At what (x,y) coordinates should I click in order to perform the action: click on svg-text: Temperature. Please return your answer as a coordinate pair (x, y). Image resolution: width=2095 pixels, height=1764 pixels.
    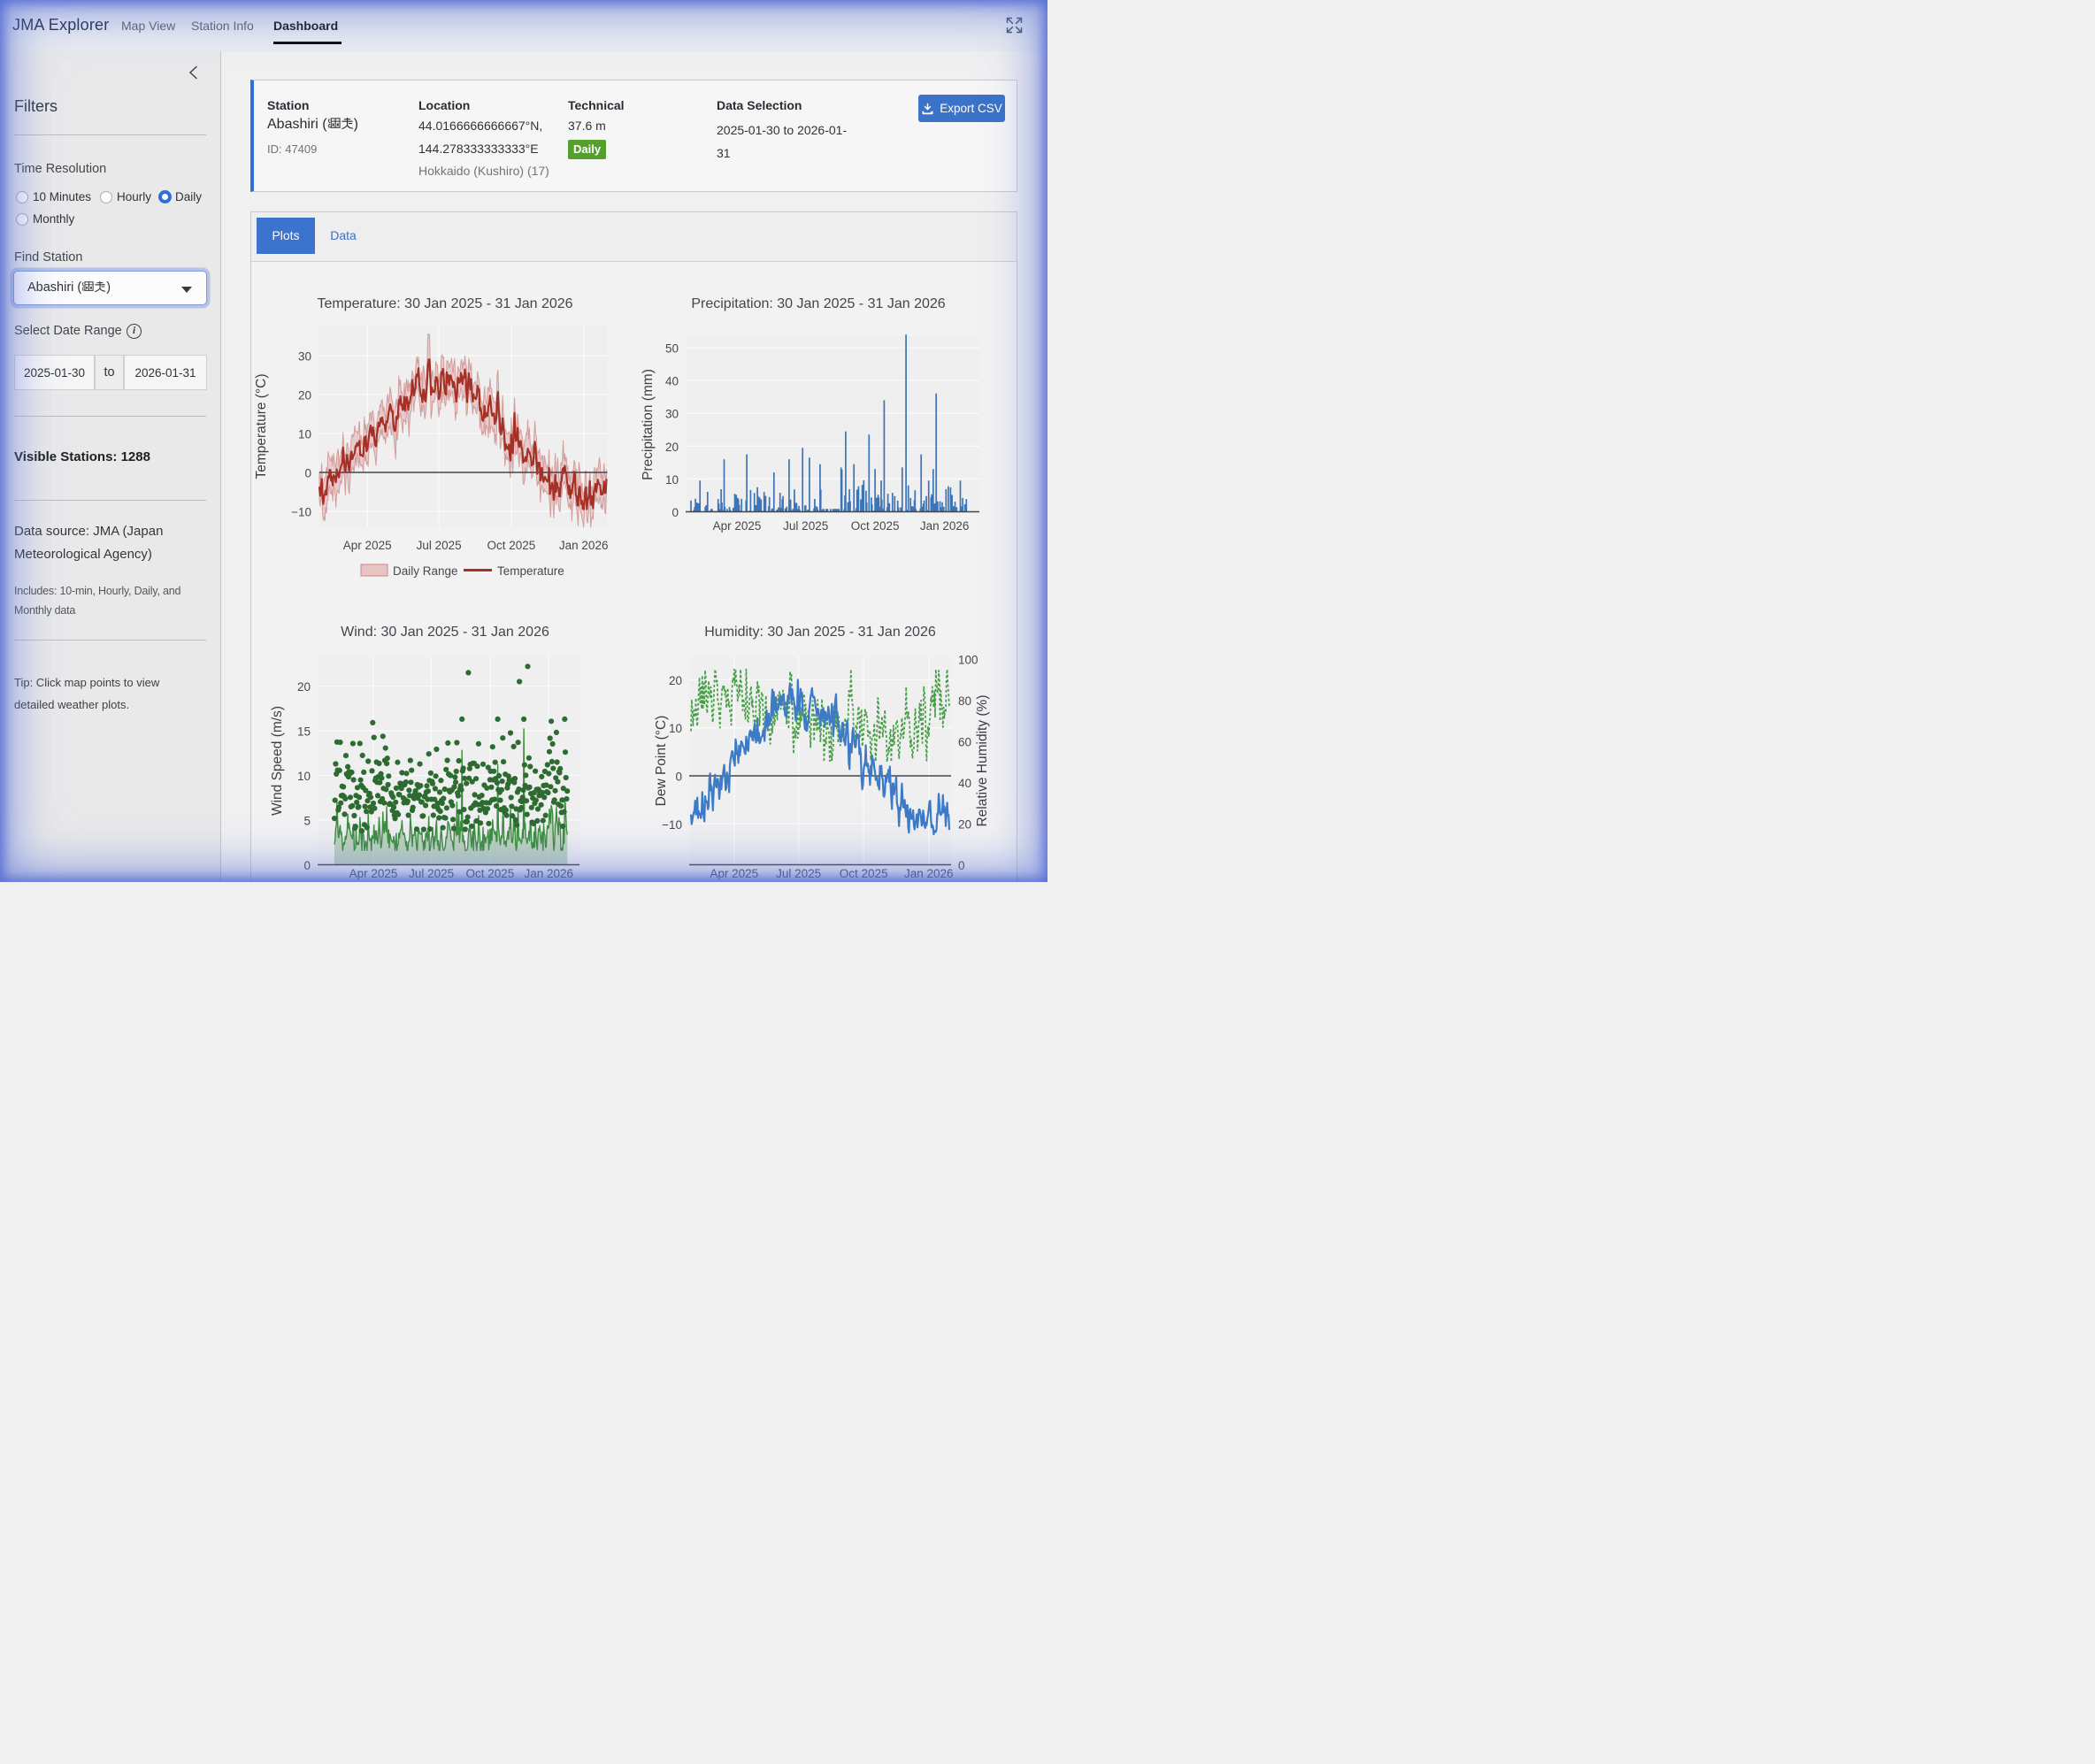
    Looking at the image, I should click on (530, 571).